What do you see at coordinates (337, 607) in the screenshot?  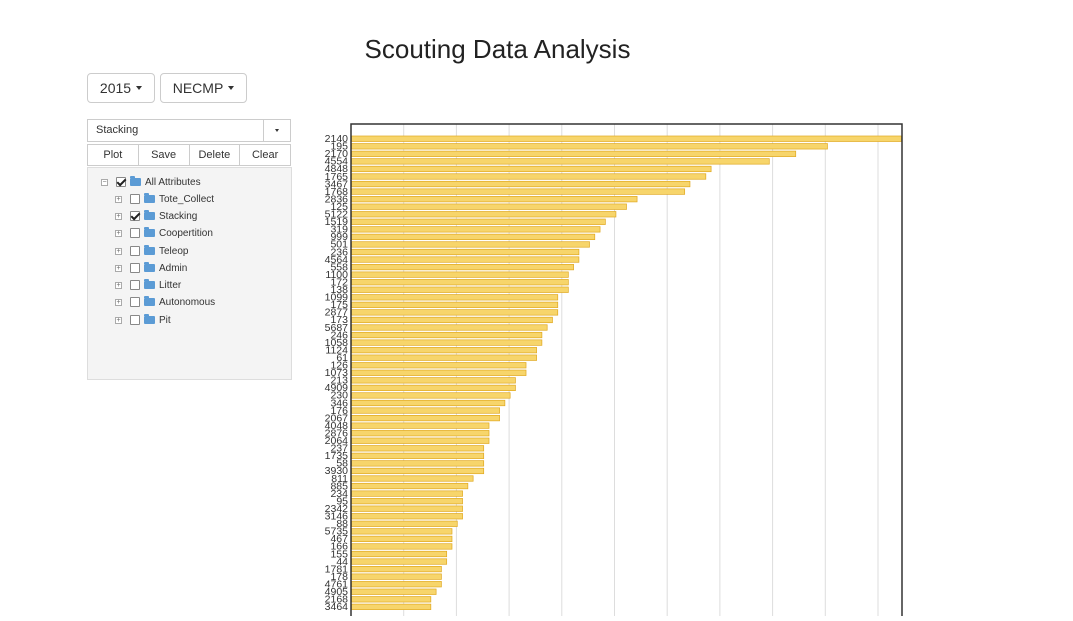 I see `category-label: 3464` at bounding box center [337, 607].